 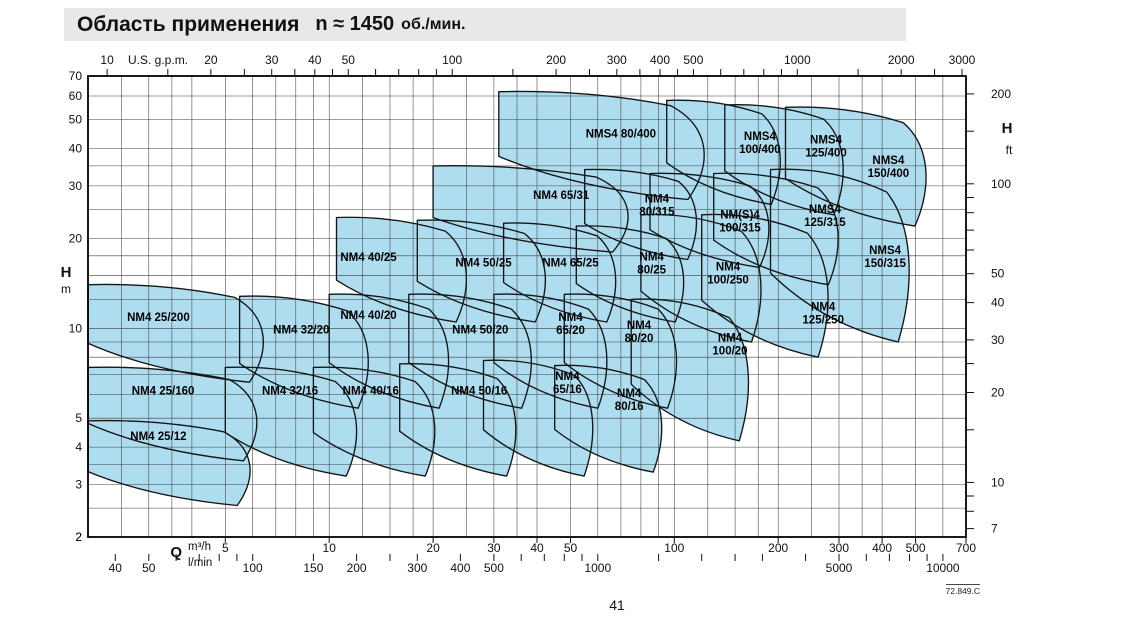 What do you see at coordinates (839, 568) in the screenshot?
I see `bottom-axis-label-lmin: 5000` at bounding box center [839, 568].